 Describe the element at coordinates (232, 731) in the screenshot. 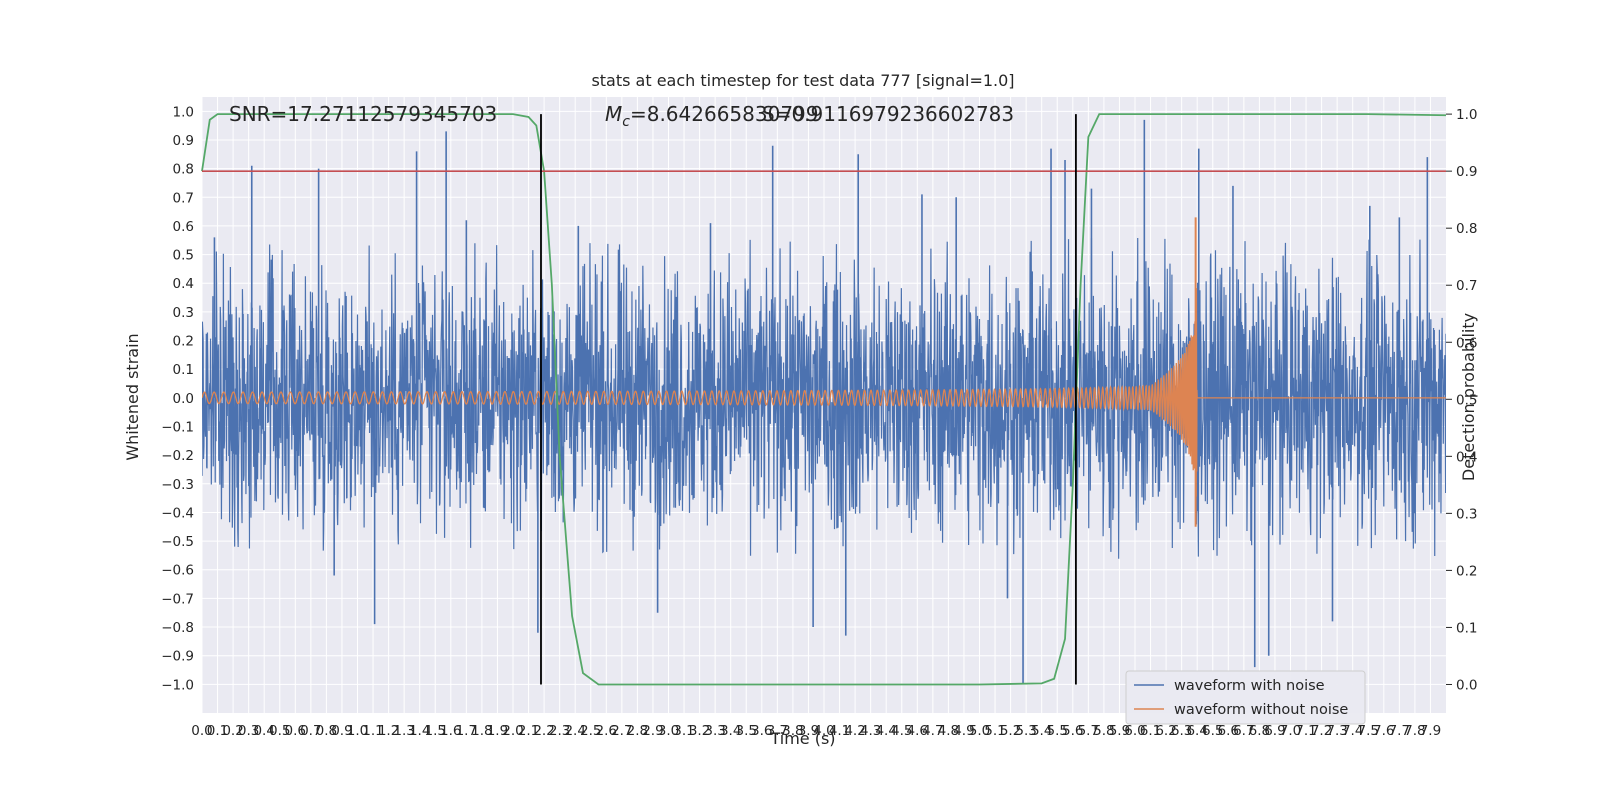

I see `x-tick-label: 0.2` at that location.